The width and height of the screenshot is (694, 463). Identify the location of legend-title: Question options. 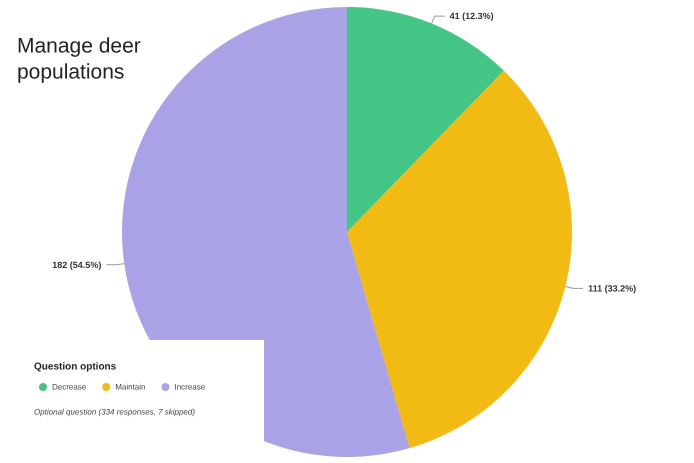
(75, 367).